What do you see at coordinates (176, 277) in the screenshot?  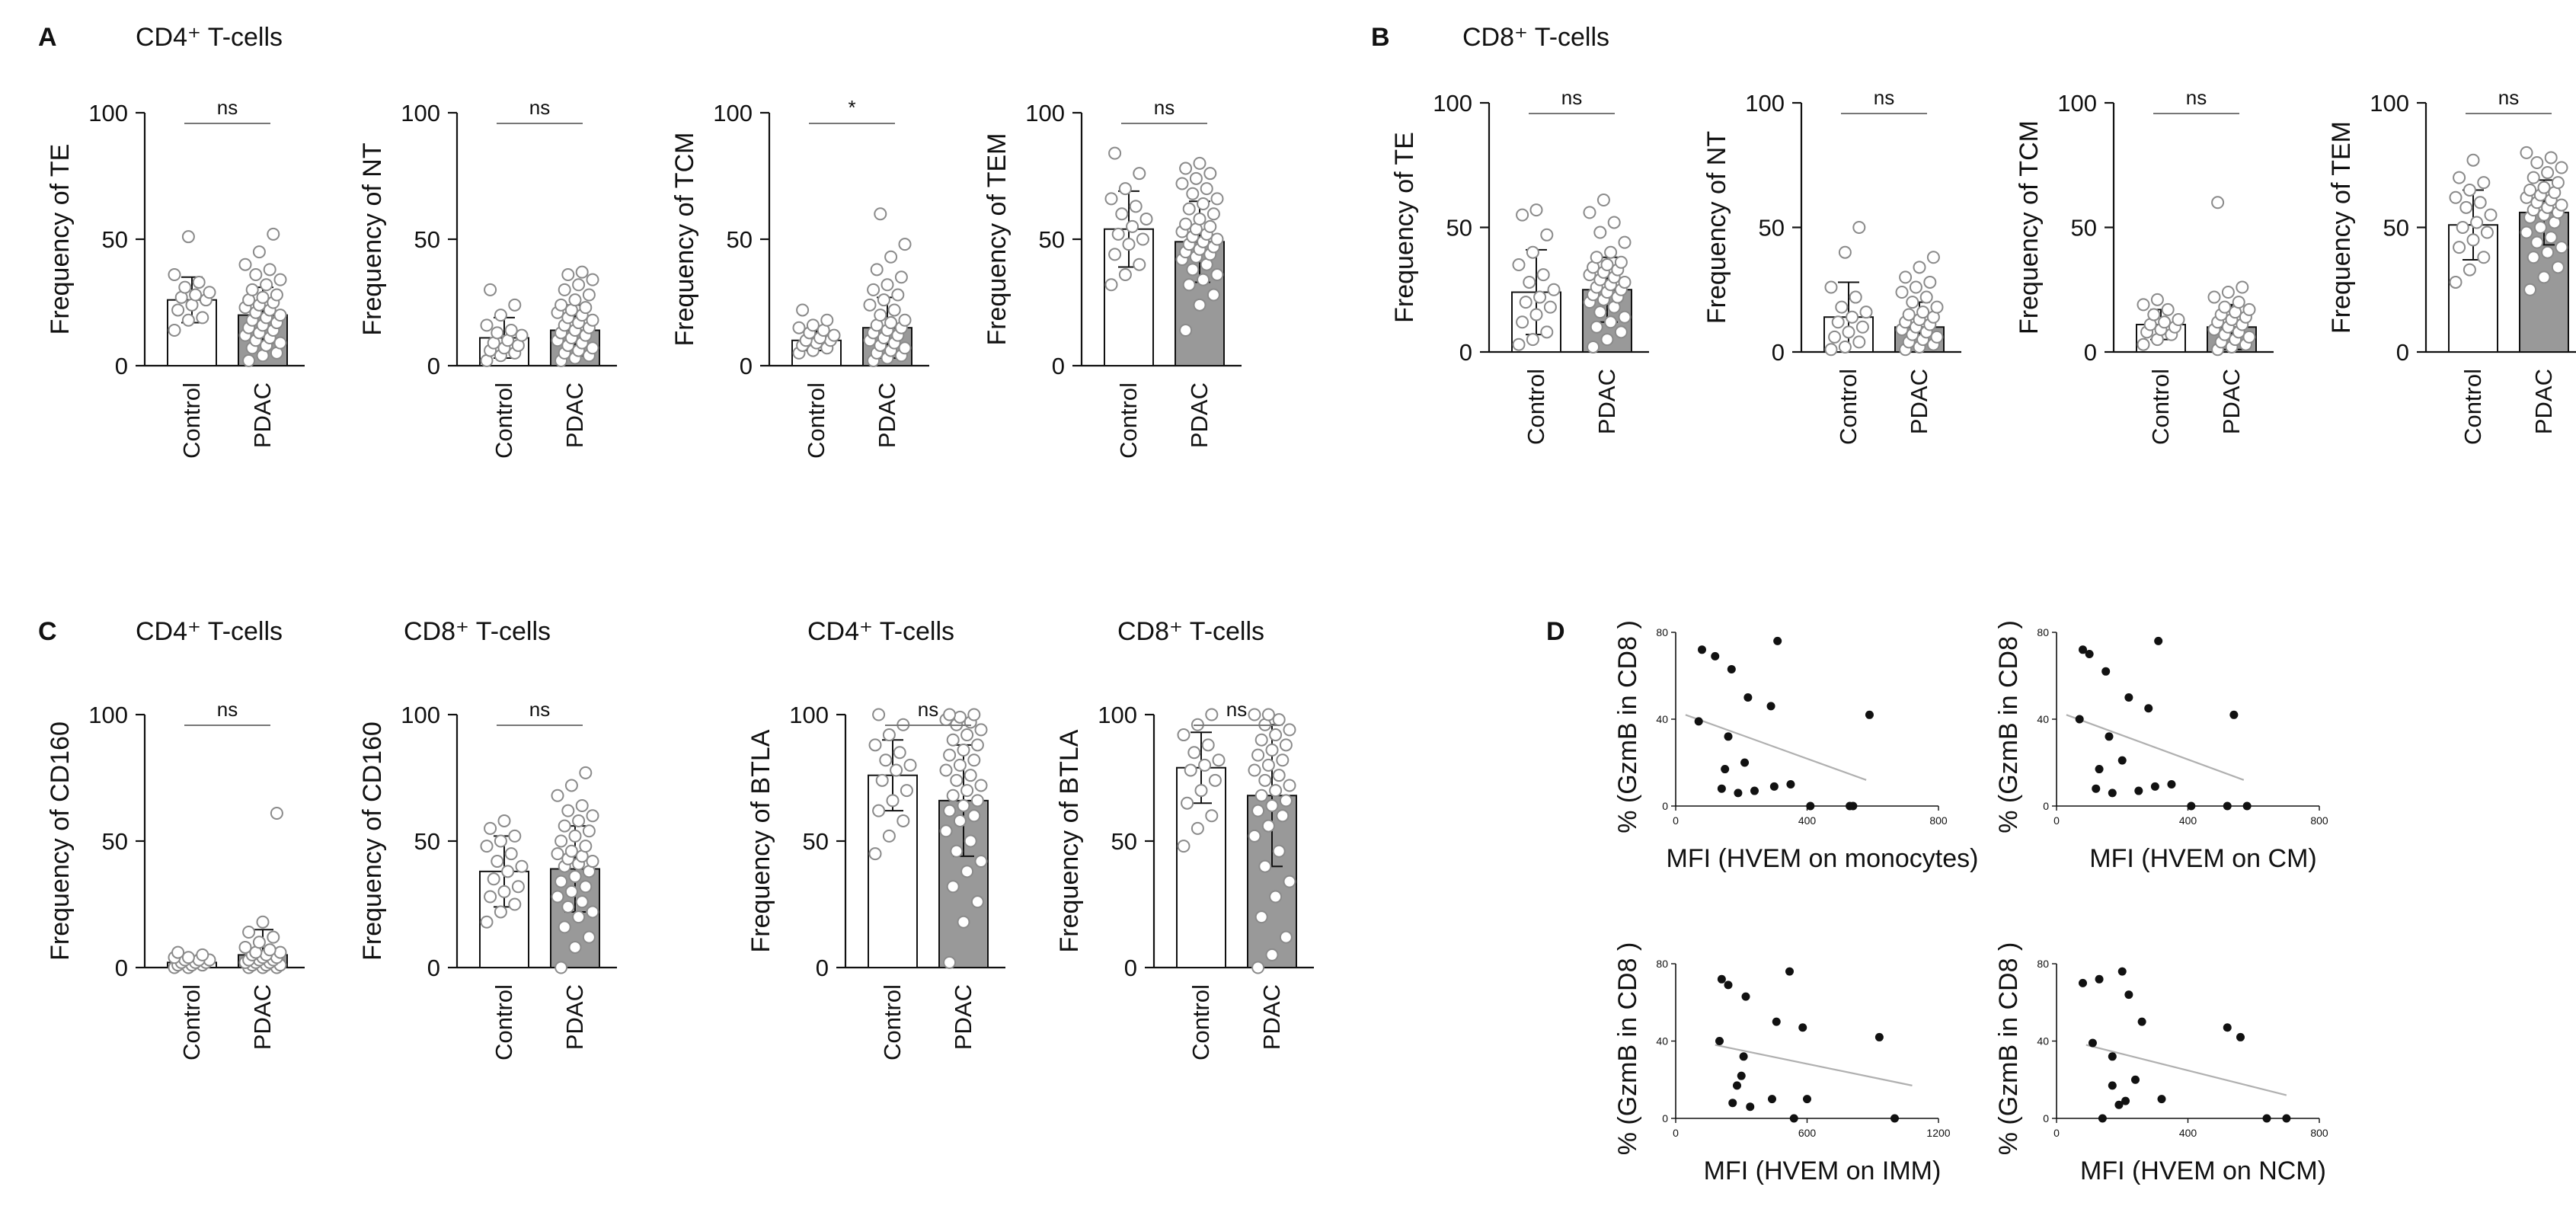 I see `chart-a1: 0 50 100 Frequency of TE Control PDAC ns` at bounding box center [176, 277].